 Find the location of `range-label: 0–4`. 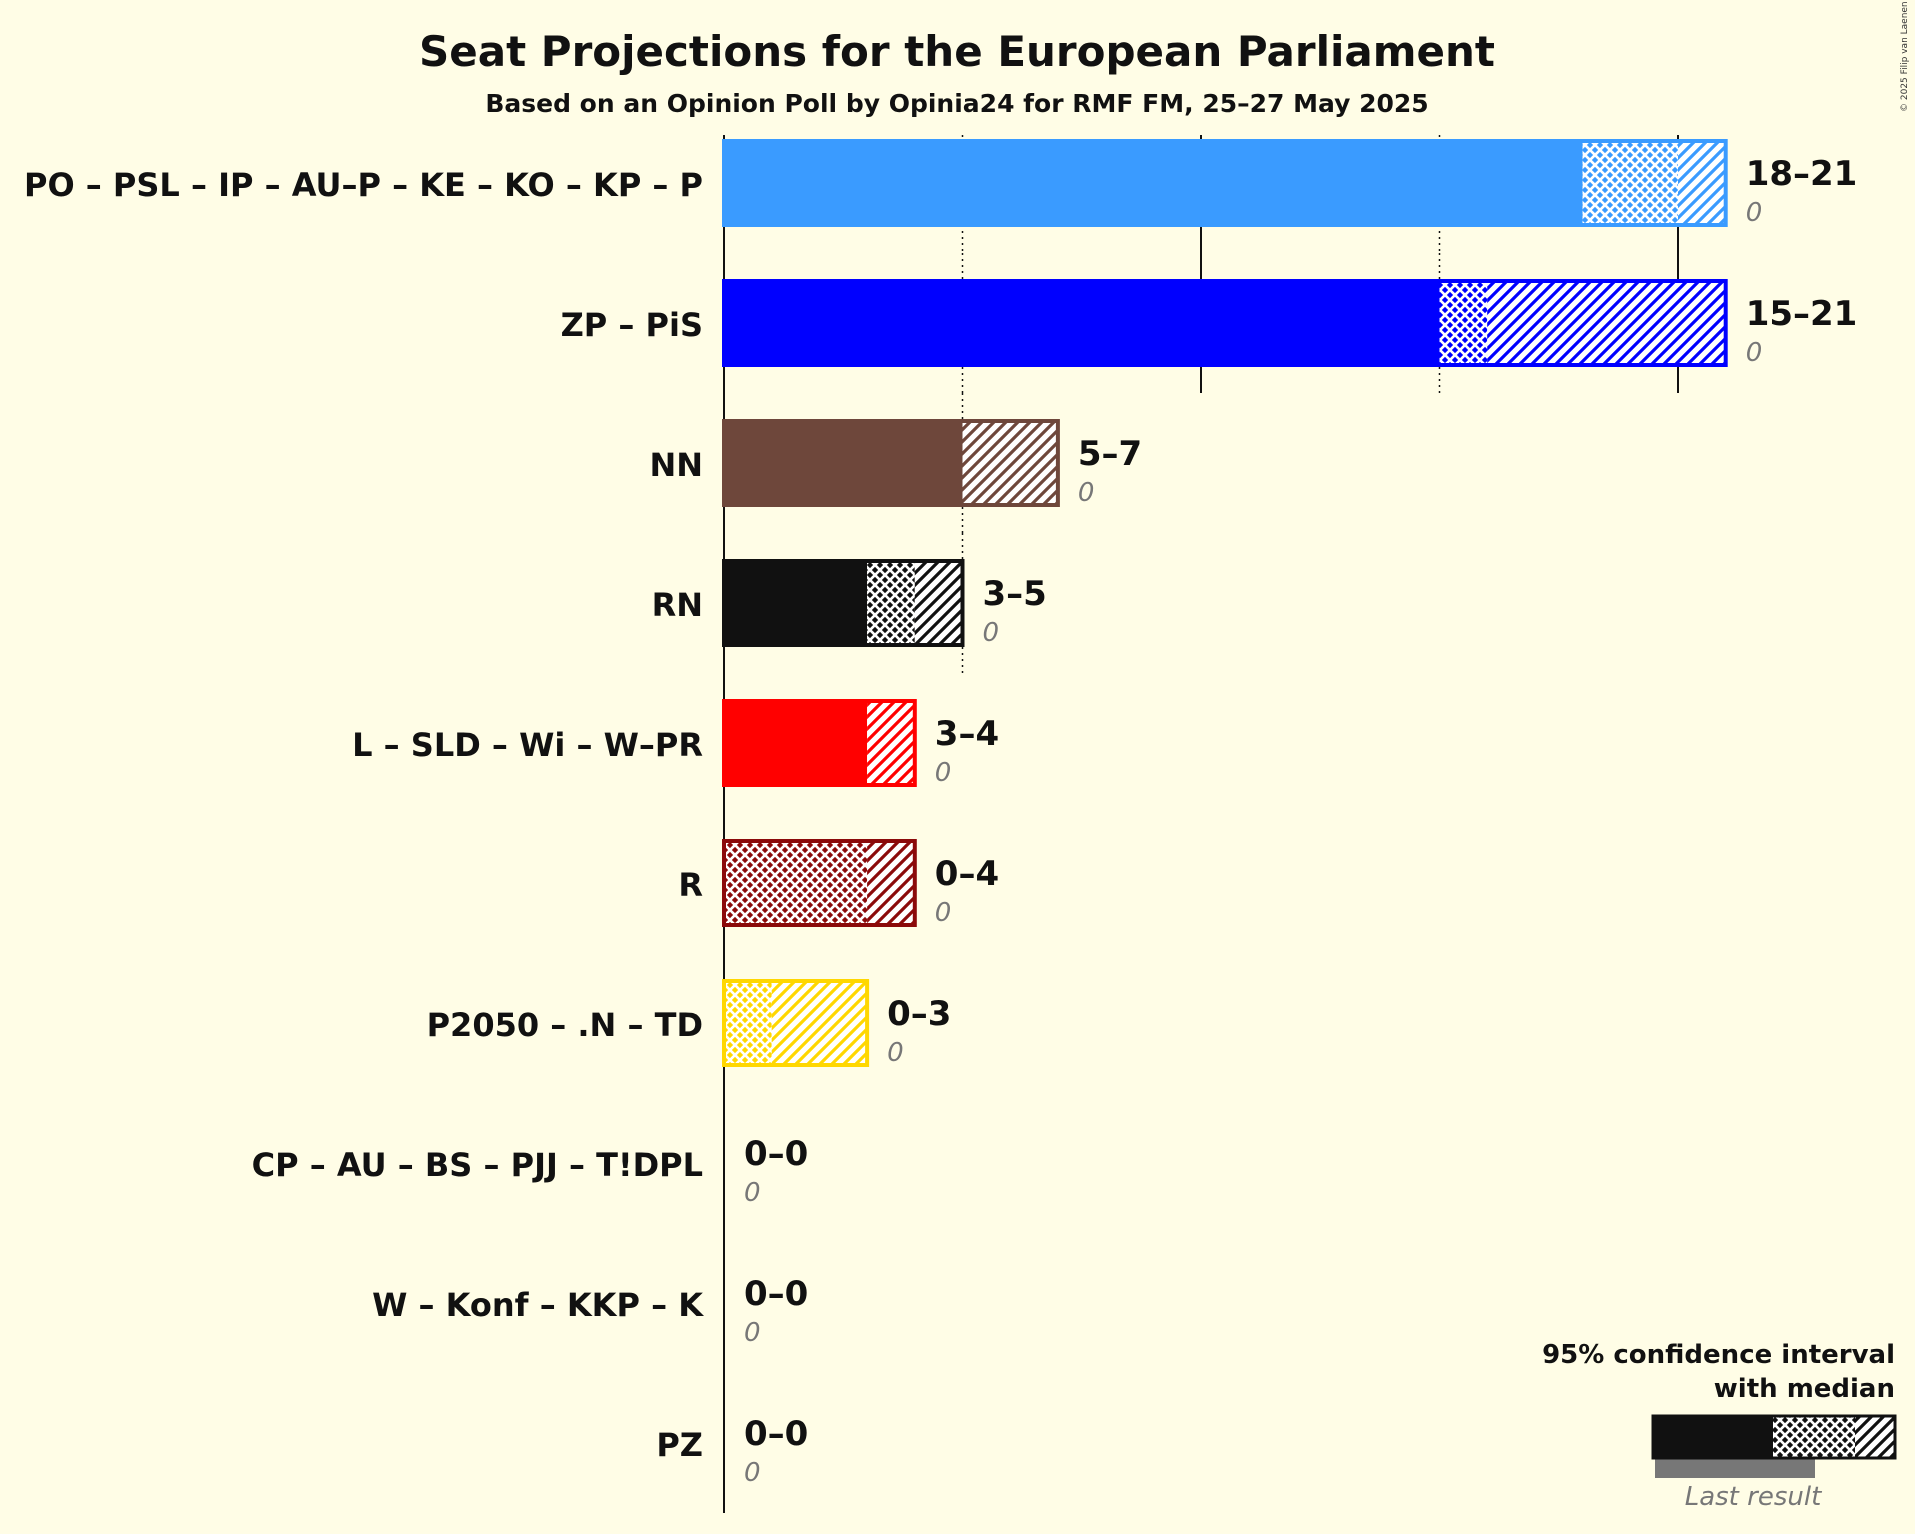

range-label: 0–4 is located at coordinates (967, 874).